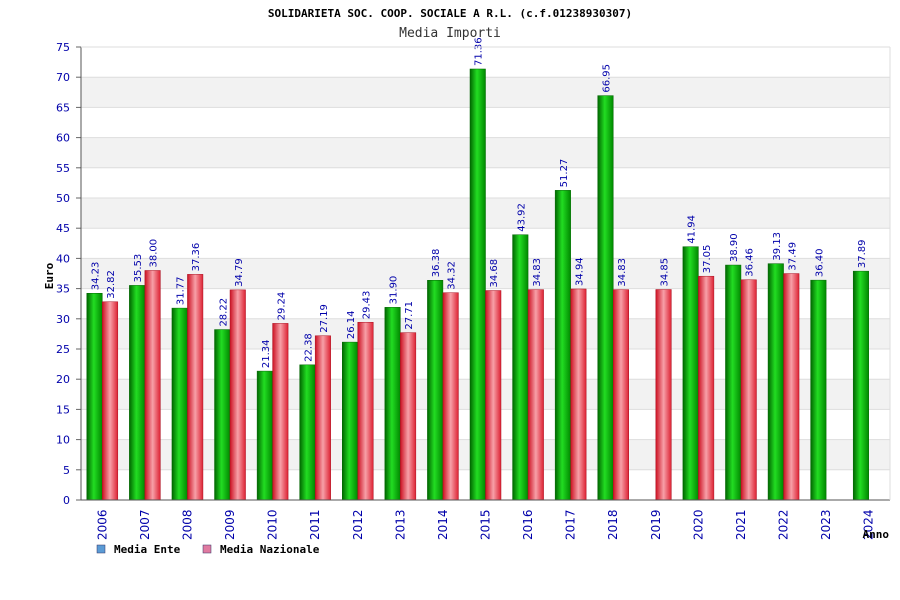 Image resolution: width=900 pixels, height=600 pixels. I want to click on y-axis-label: Euro, so click(49, 275).